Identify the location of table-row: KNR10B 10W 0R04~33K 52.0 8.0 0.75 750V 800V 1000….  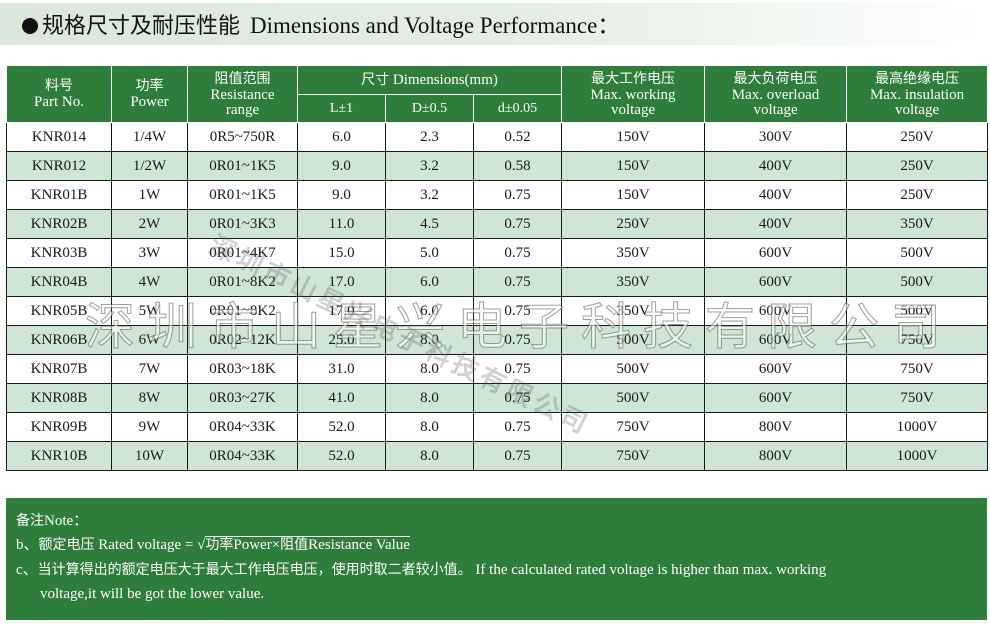
(497, 456).